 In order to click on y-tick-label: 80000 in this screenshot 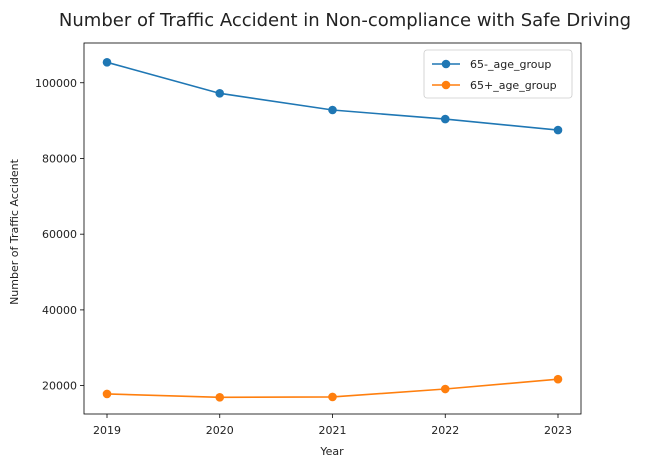, I will do `click(59, 158)`.